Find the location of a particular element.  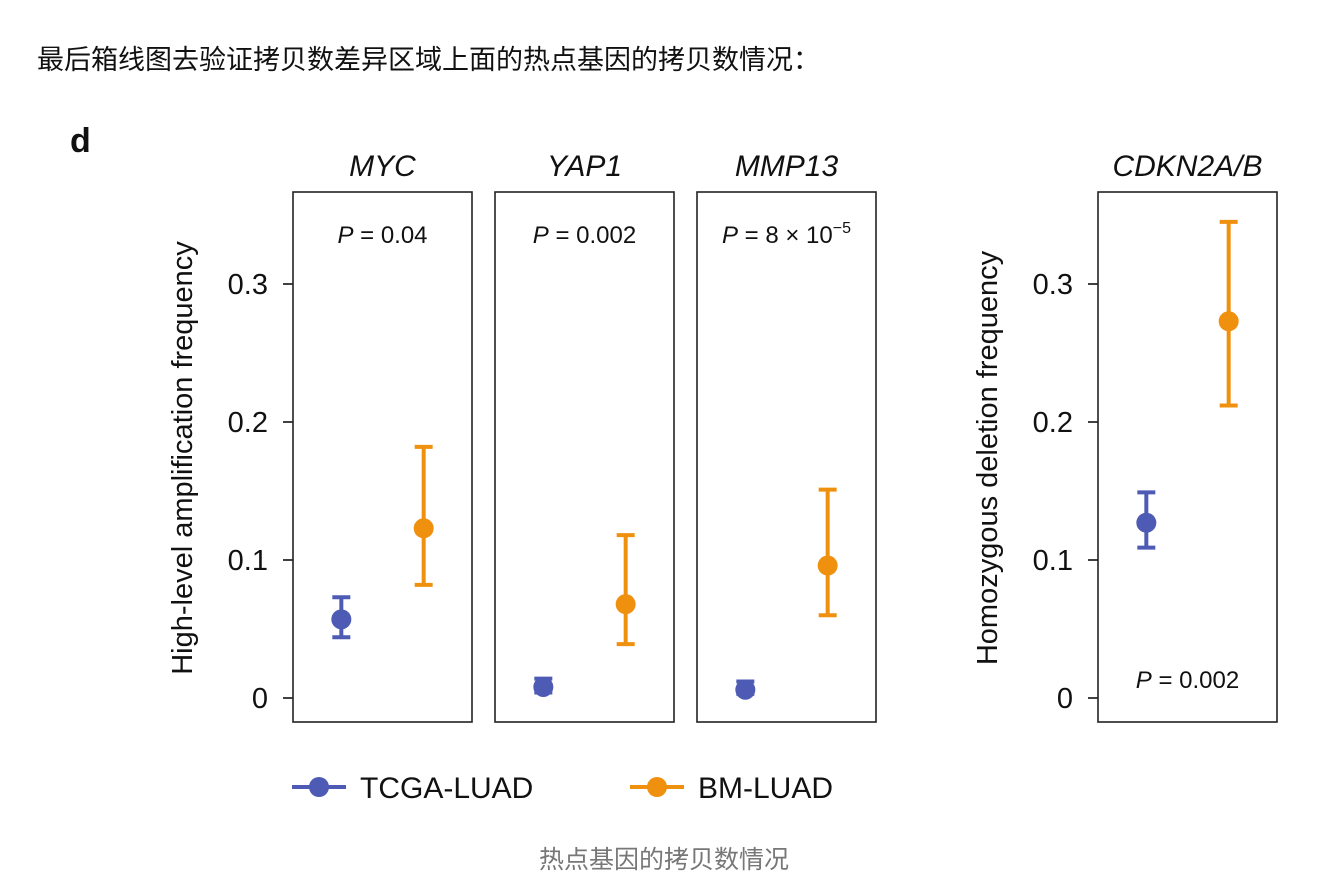

facet-title: YAP1 is located at coordinates (584, 166).